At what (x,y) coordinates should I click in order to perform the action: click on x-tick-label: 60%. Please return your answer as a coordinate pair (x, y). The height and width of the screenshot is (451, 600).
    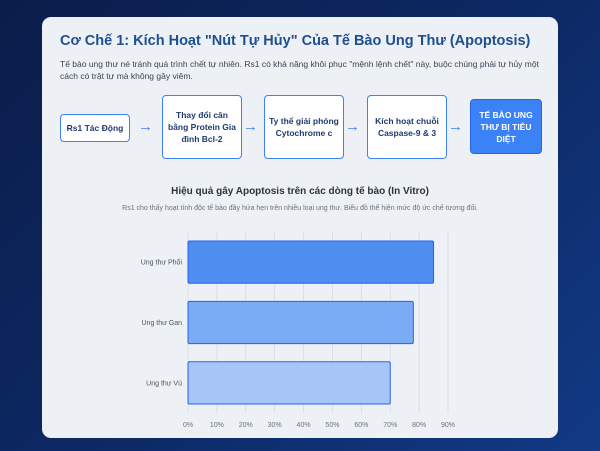
    Looking at the image, I should click on (361, 425).